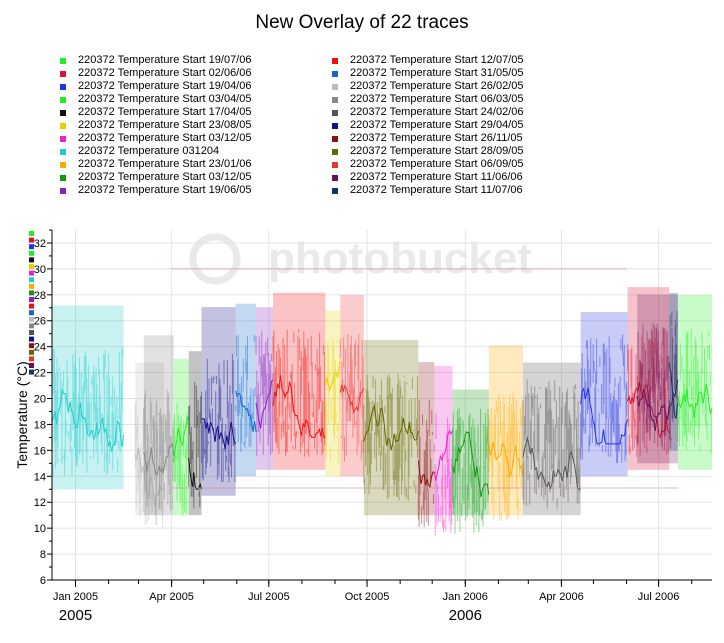  I want to click on legend-item: 220372 Temperature Start 11/06/06, so click(427, 177).